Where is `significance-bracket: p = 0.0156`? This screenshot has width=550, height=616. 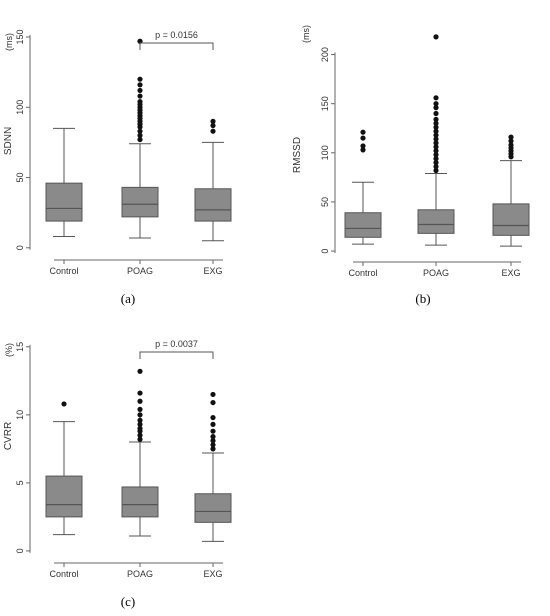
significance-bracket: p = 0.0156 is located at coordinates (176, 40).